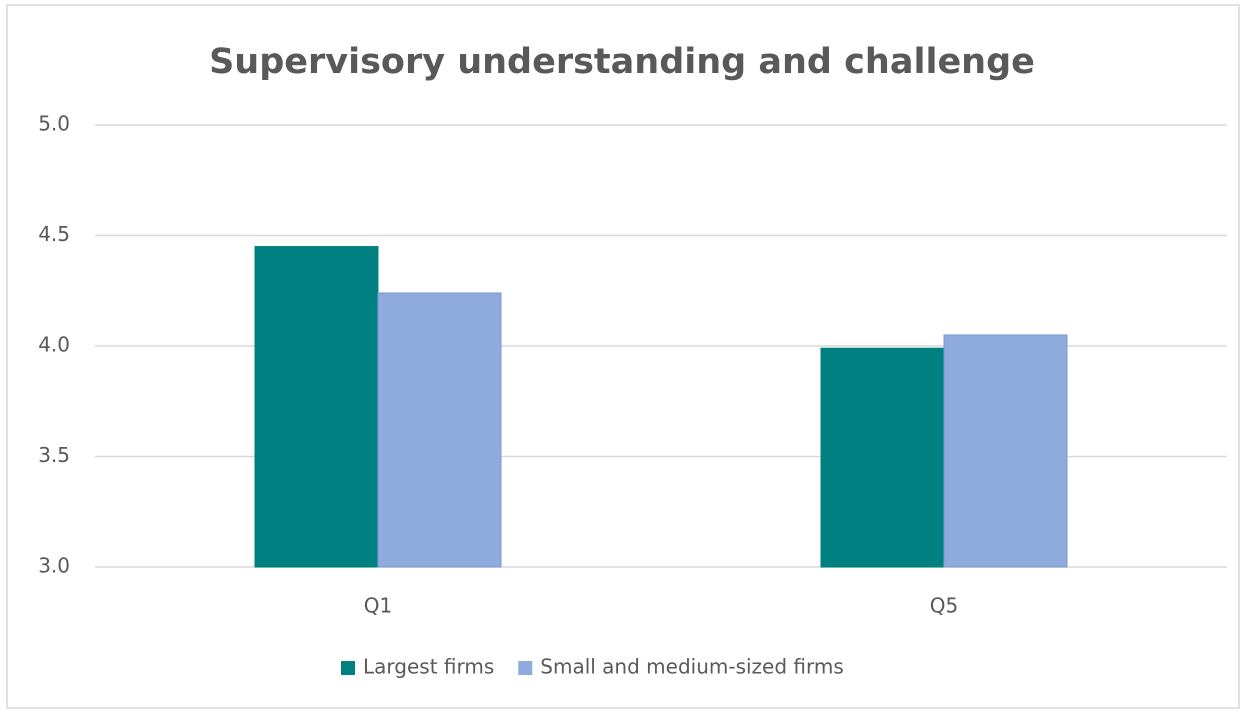 The height and width of the screenshot is (713, 1244). Describe the element at coordinates (54, 345) in the screenshot. I see `y-tick-label: 4.0` at that location.